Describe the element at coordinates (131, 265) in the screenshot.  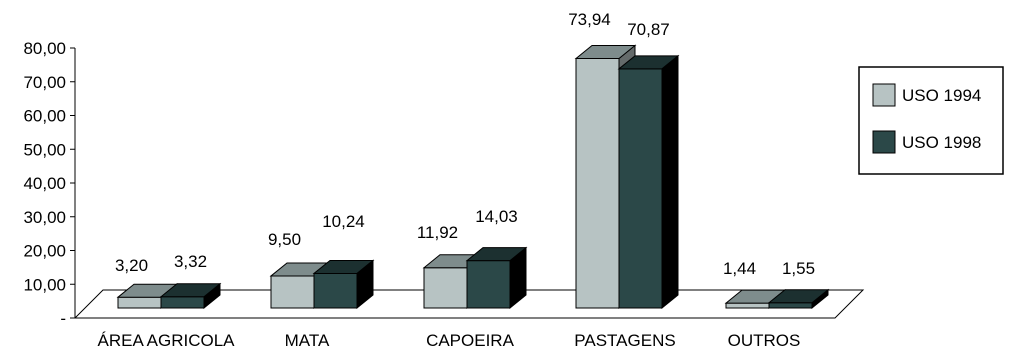
I see `data-label: 3,20` at that location.